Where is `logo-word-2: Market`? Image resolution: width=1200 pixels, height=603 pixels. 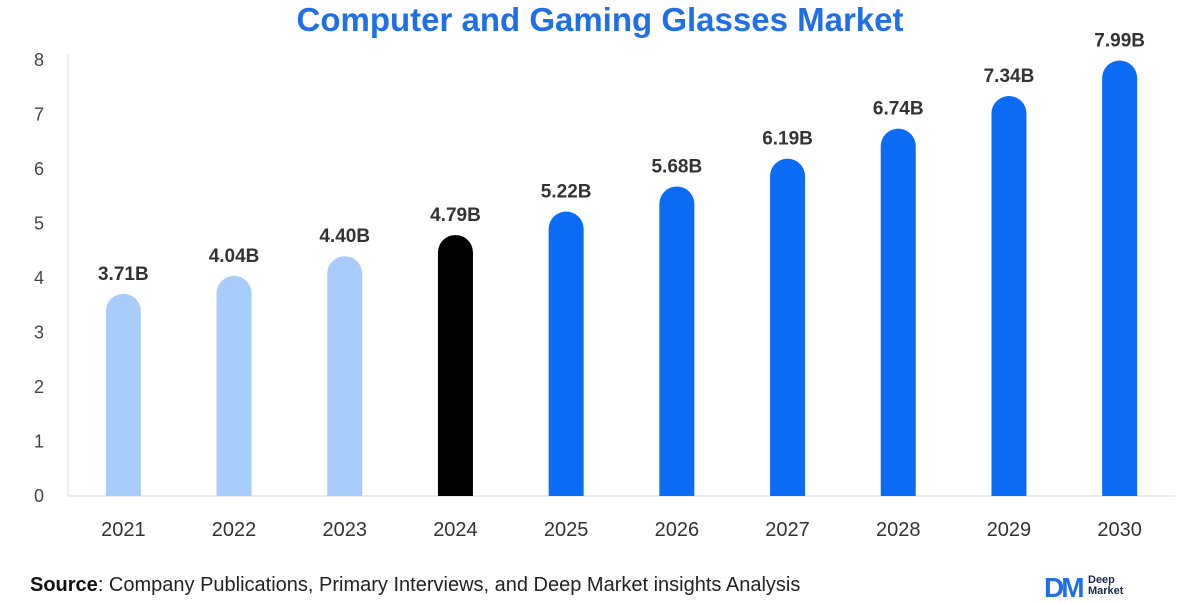 logo-word-2: Market is located at coordinates (1106, 591).